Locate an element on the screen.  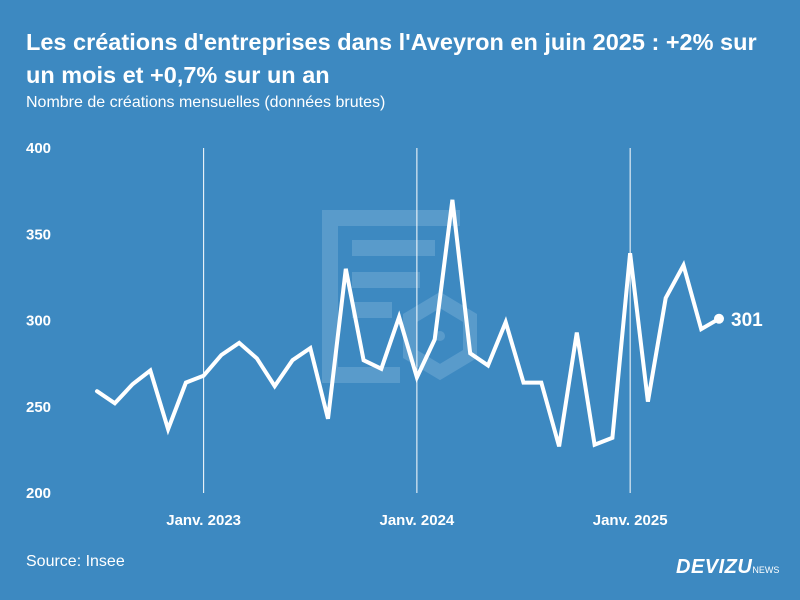
end-value-label: 301 is located at coordinates (747, 320).